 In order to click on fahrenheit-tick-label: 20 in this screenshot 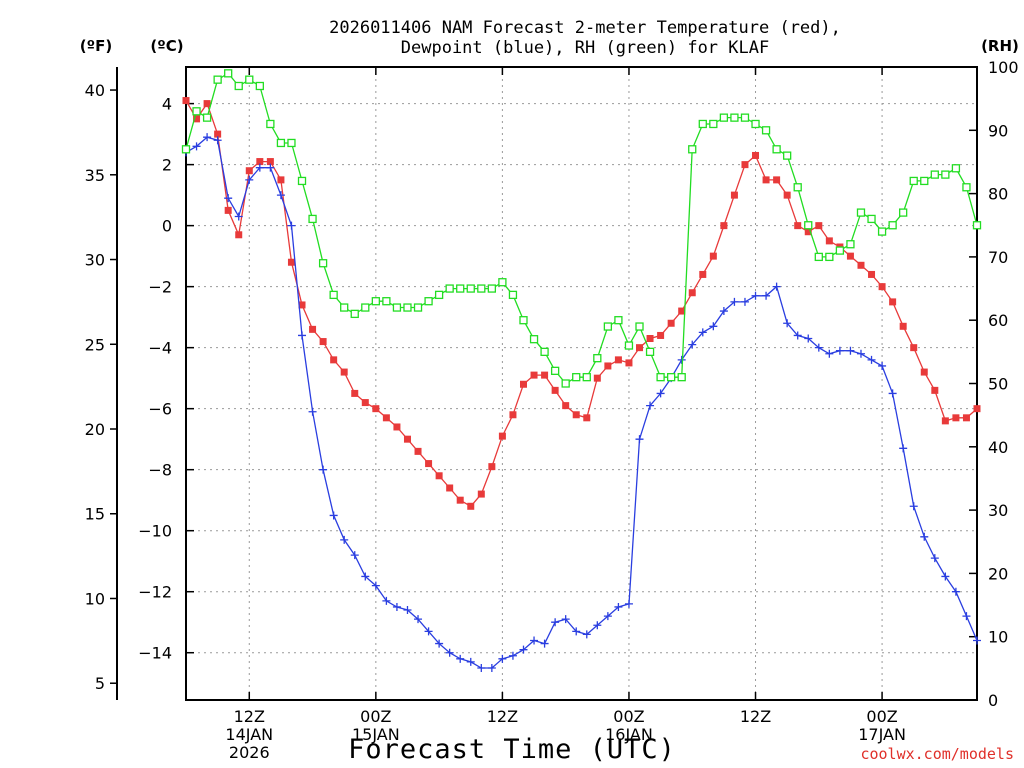, I will do `click(95, 429)`.